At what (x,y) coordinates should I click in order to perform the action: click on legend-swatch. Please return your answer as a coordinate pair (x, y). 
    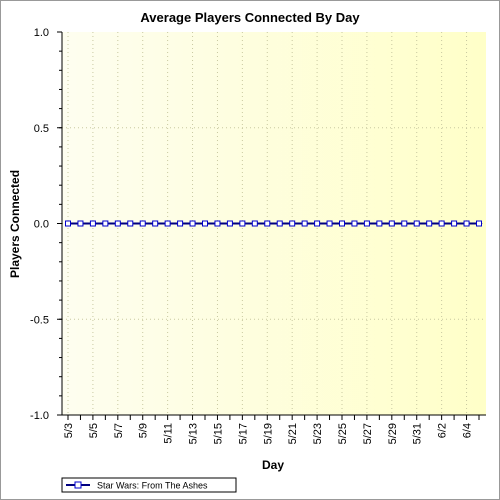
    Looking at the image, I should click on (78, 485).